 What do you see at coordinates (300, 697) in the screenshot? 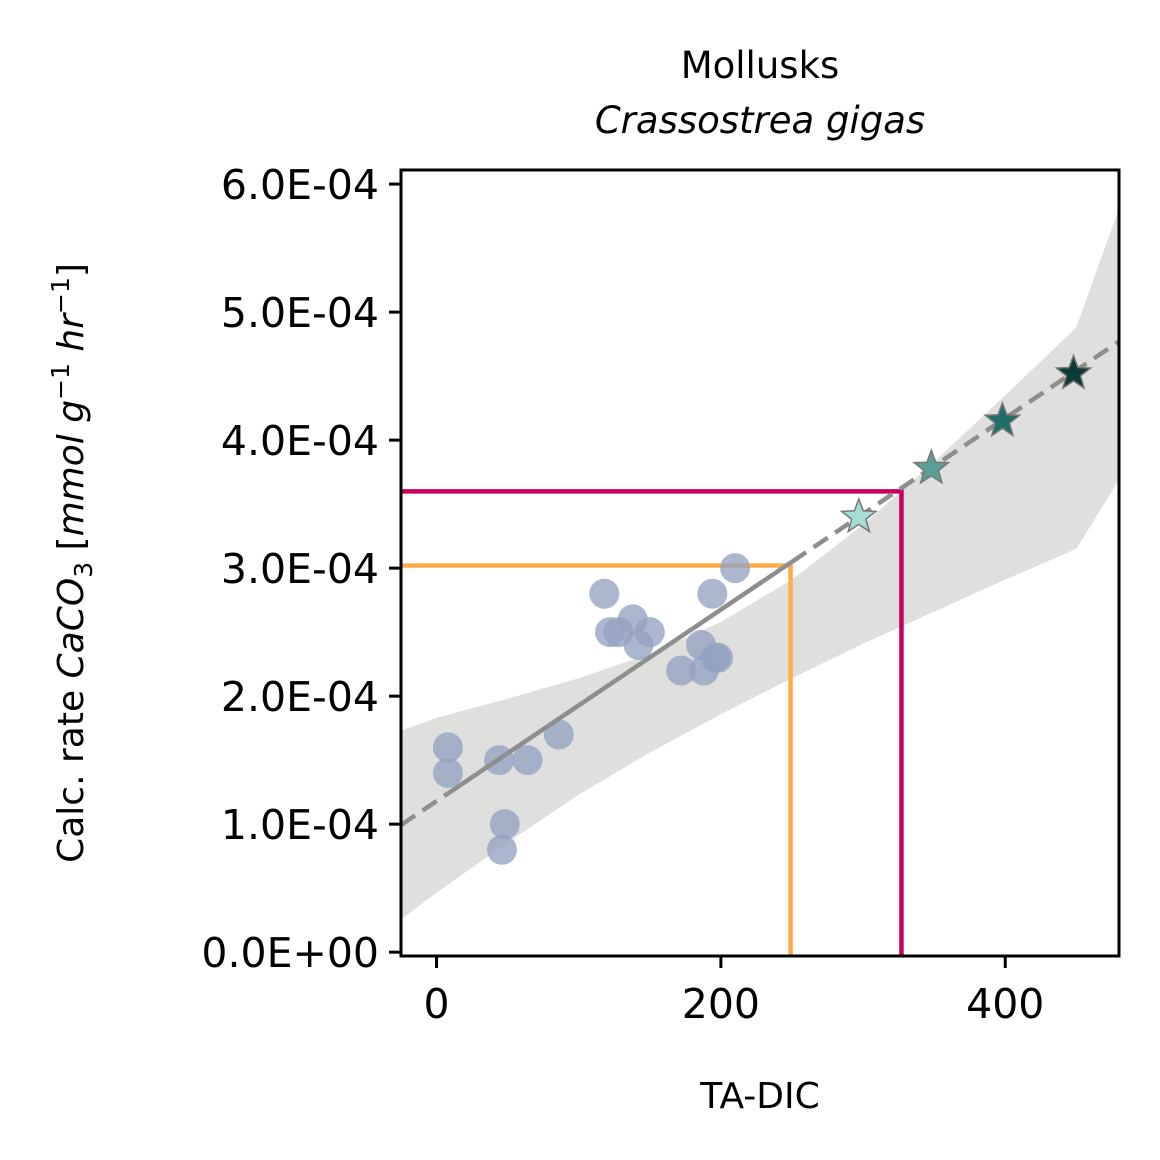
I see `y-tick-label: 2.0E-04` at bounding box center [300, 697].